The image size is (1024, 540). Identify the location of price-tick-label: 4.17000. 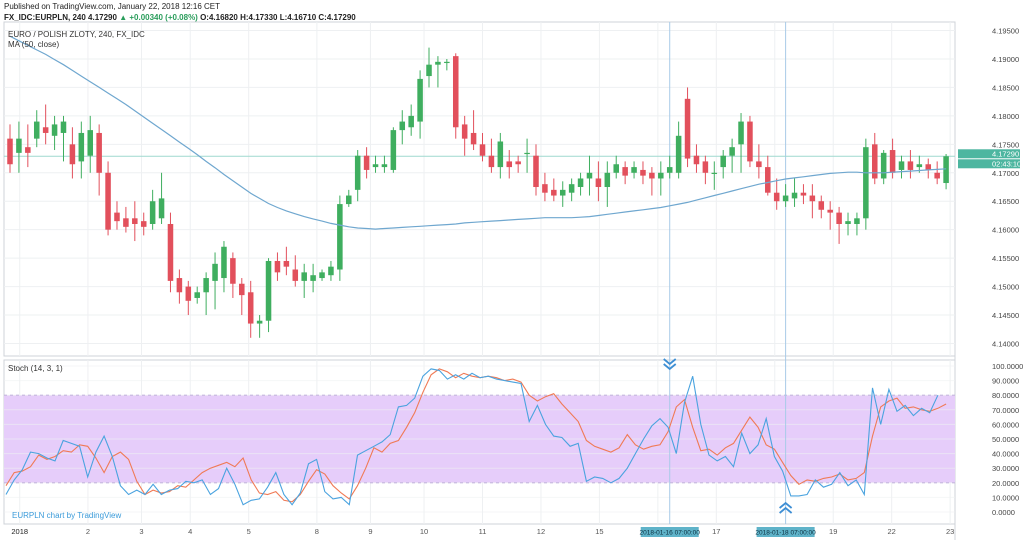
(1005, 173).